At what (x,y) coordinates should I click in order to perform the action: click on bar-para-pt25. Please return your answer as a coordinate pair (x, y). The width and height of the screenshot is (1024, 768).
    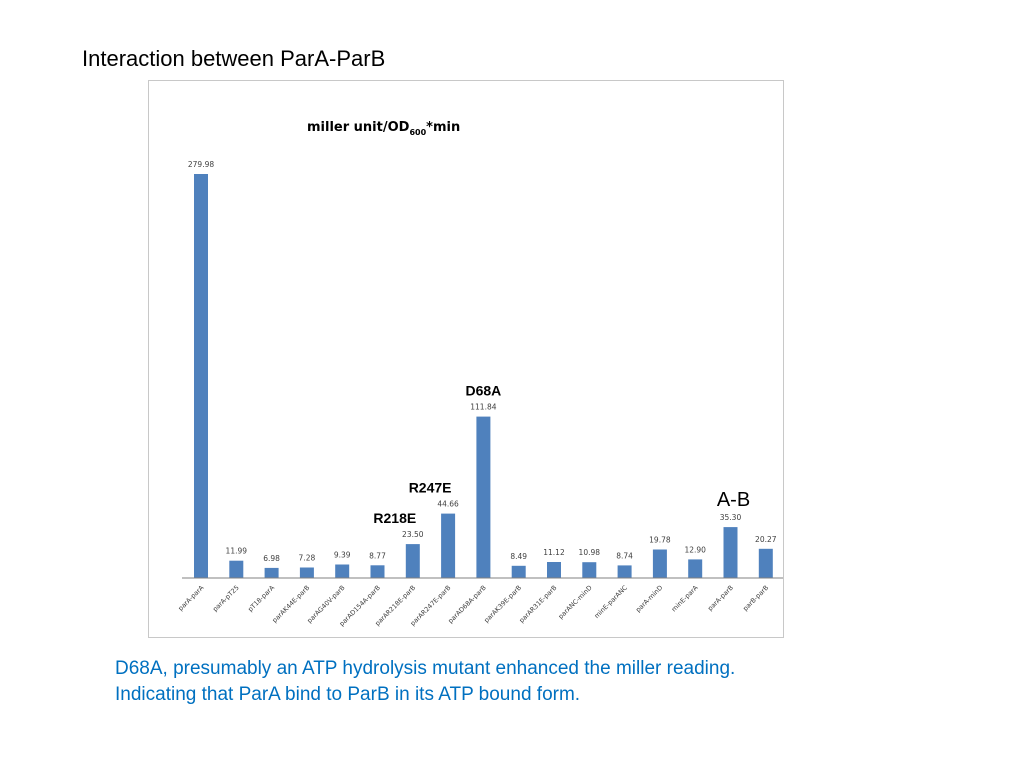
    Looking at the image, I should click on (236, 569).